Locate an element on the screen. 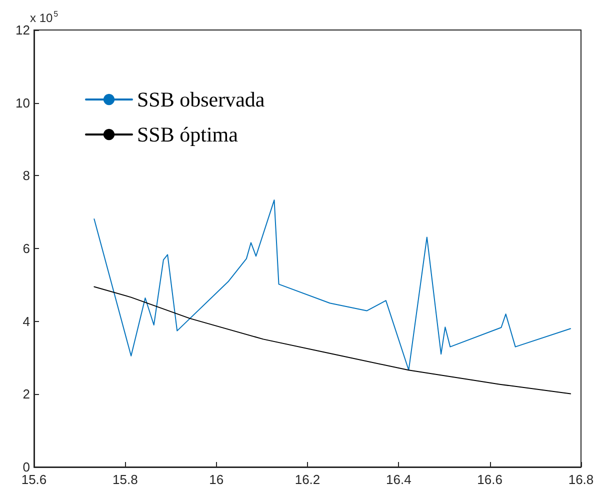 The image size is (611, 492). x-tick-label: 15.8 is located at coordinates (125, 479).